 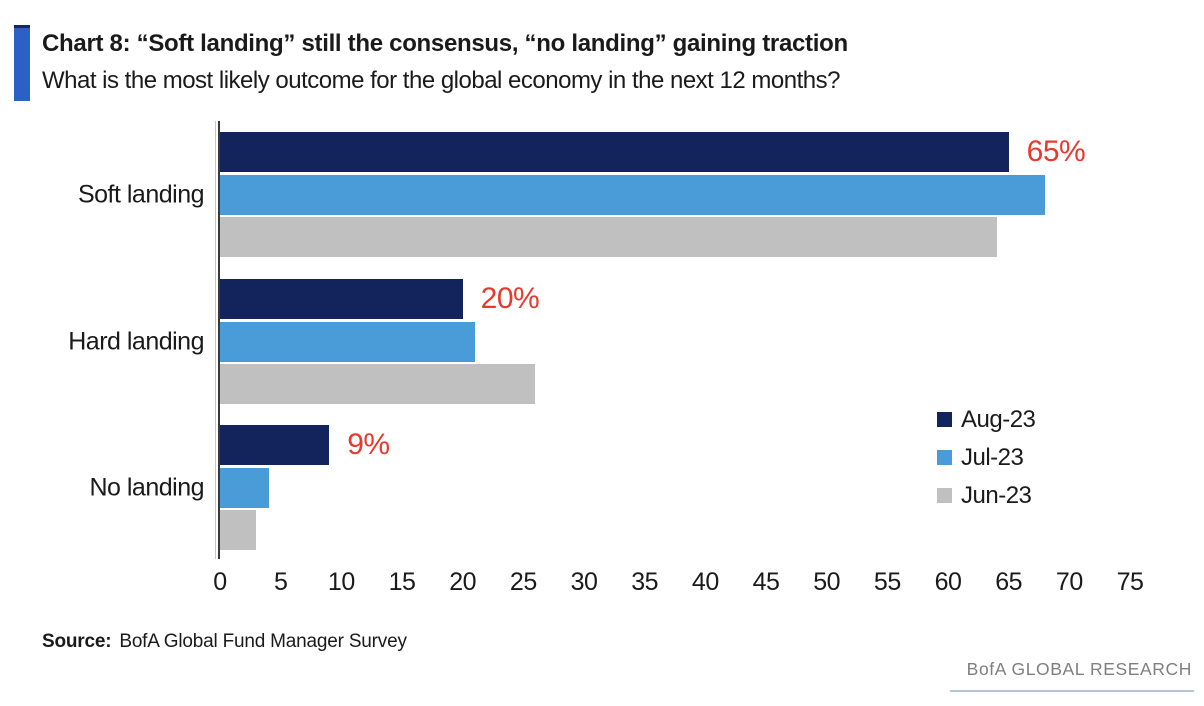 I want to click on legend-label-jul-23: Jul-23, so click(x=992, y=457).